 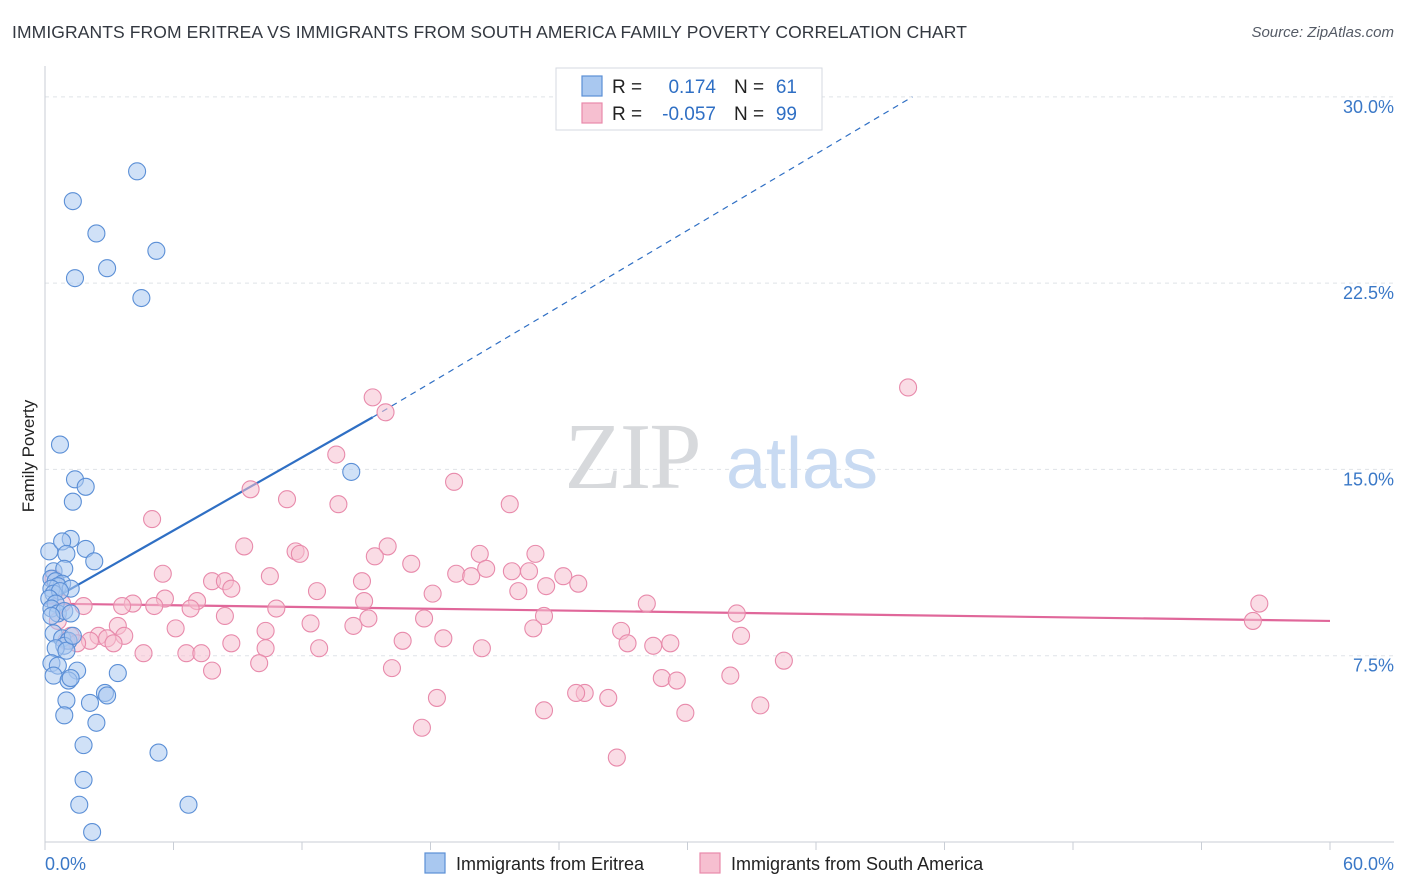 I want to click on blue-trend-extension, so click(x=642, y=257).